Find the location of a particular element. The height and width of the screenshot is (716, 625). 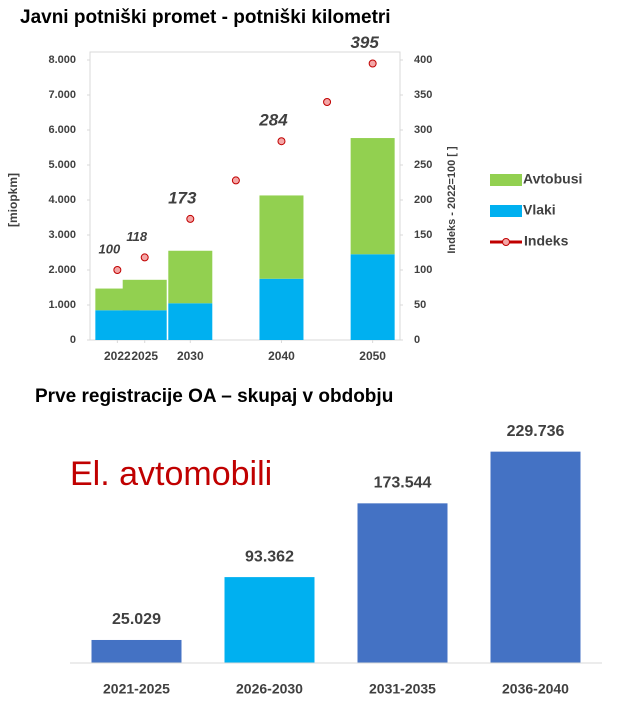

y-tick-label: 1.000 is located at coordinates (62, 305).